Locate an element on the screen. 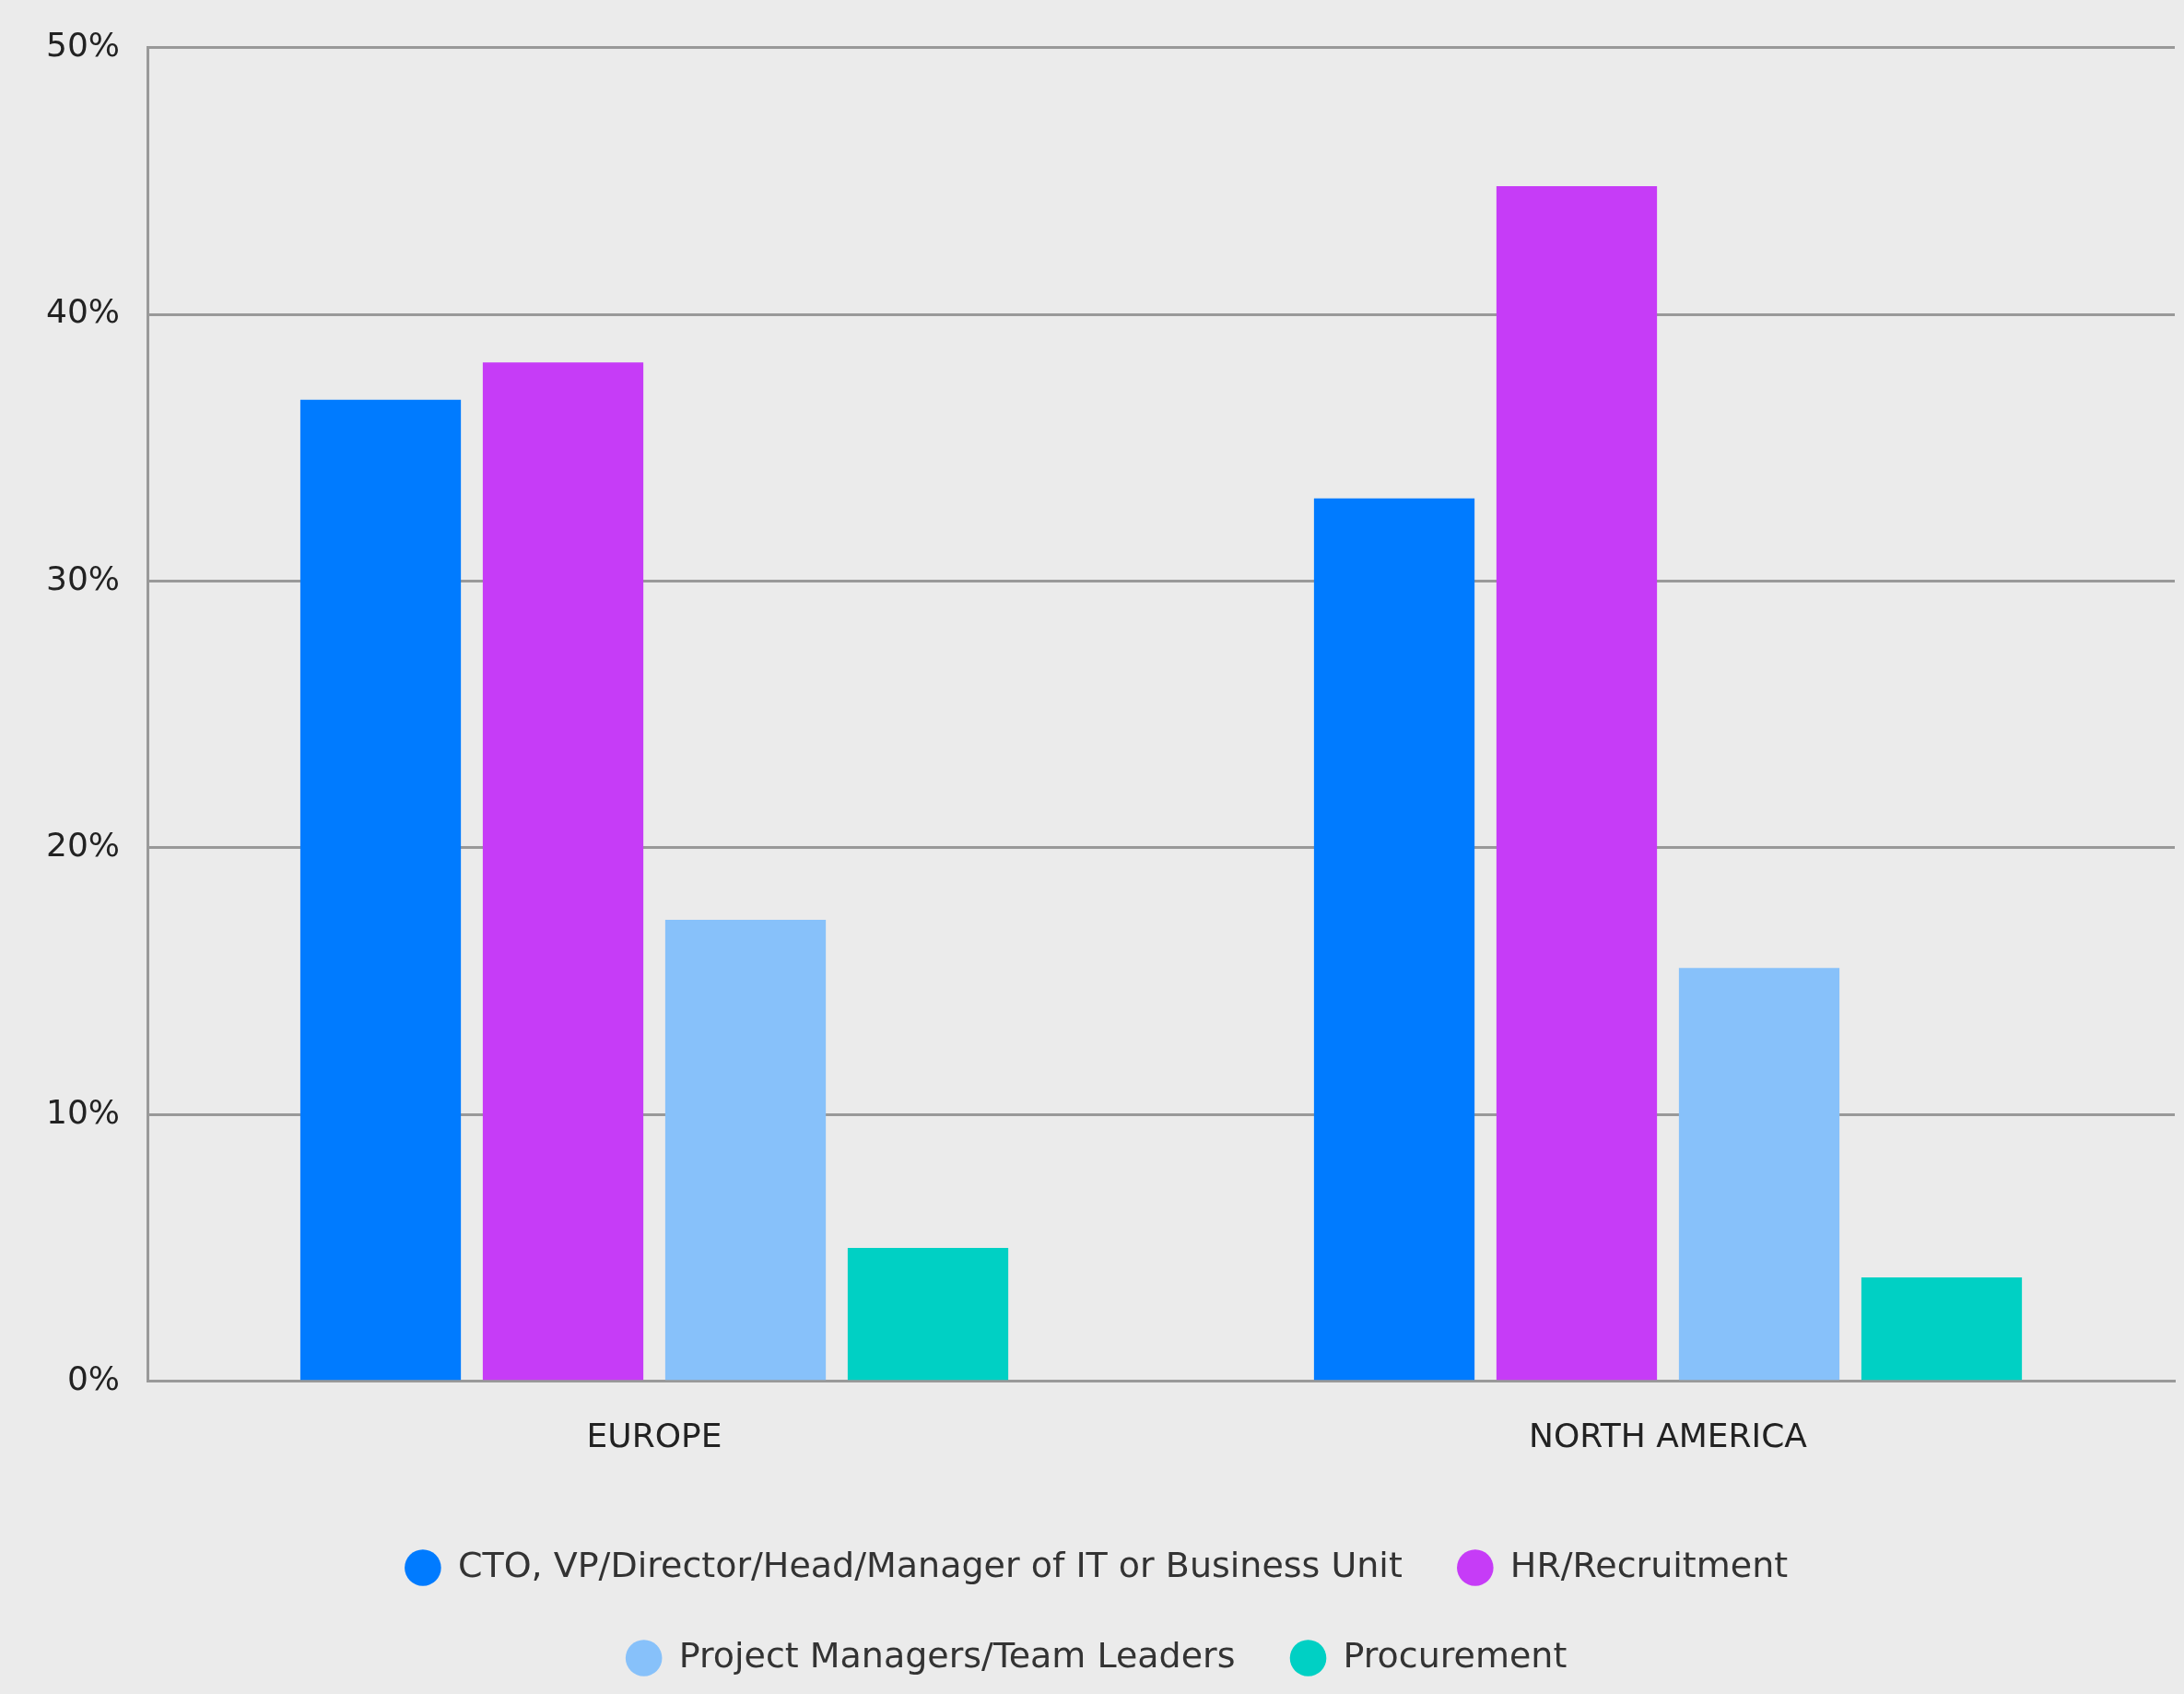 Image resolution: width=2184 pixels, height=1694 pixels. y-tick-label: 30% is located at coordinates (83, 578).